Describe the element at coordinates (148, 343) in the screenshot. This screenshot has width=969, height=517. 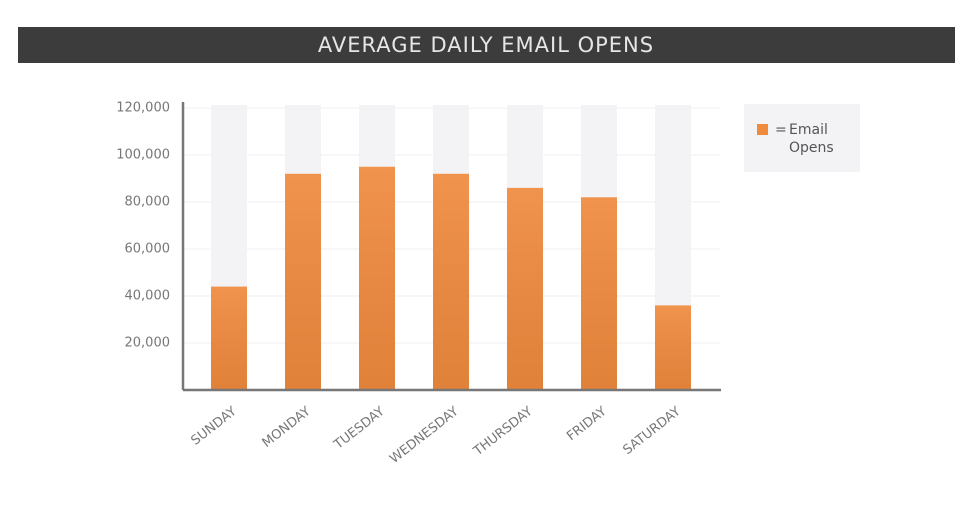
I see `y-tick-label: 20,000` at that location.